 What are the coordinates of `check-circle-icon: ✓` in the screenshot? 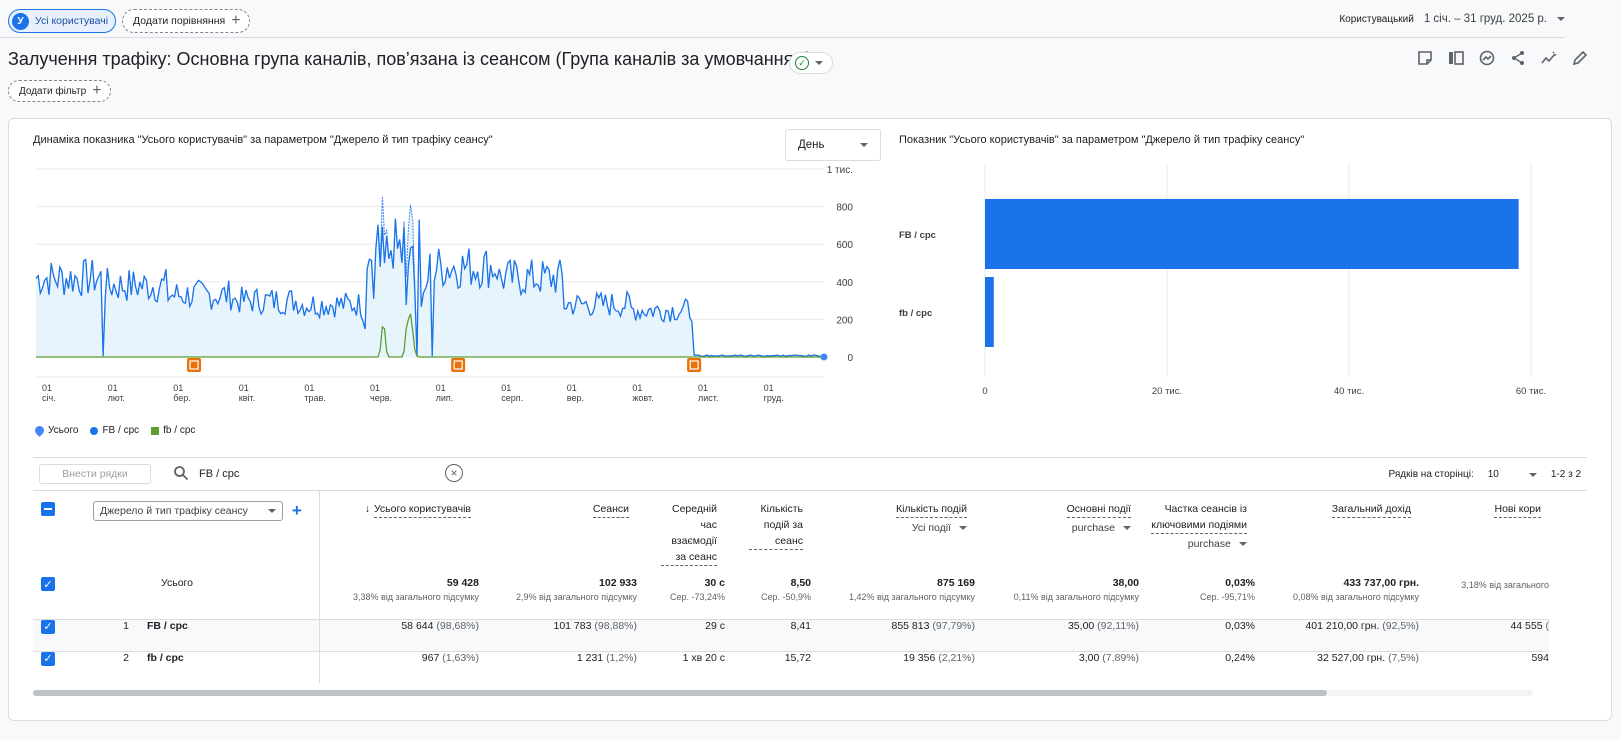 It's located at (802, 63).